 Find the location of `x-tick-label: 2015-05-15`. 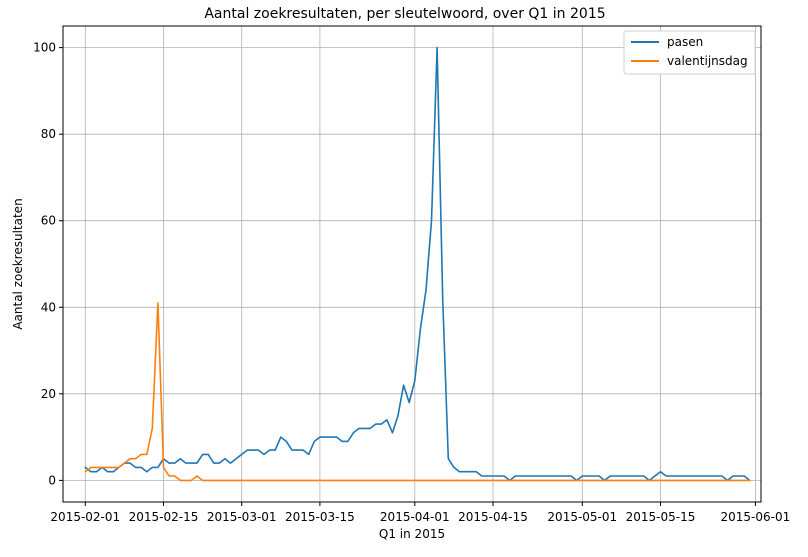

x-tick-label: 2015-05-15 is located at coordinates (661, 517).